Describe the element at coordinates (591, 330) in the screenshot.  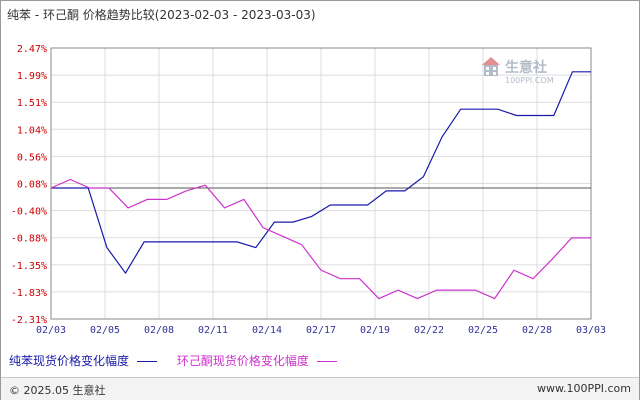
I see `x-tick-label: 03/03` at that location.